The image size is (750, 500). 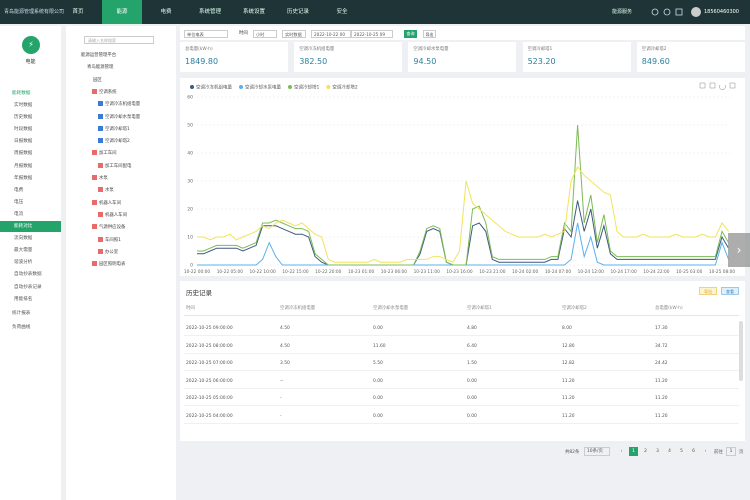 What do you see at coordinates (425, 61) in the screenshot?
I see `kpi-value: 94.50` at bounding box center [425, 61].